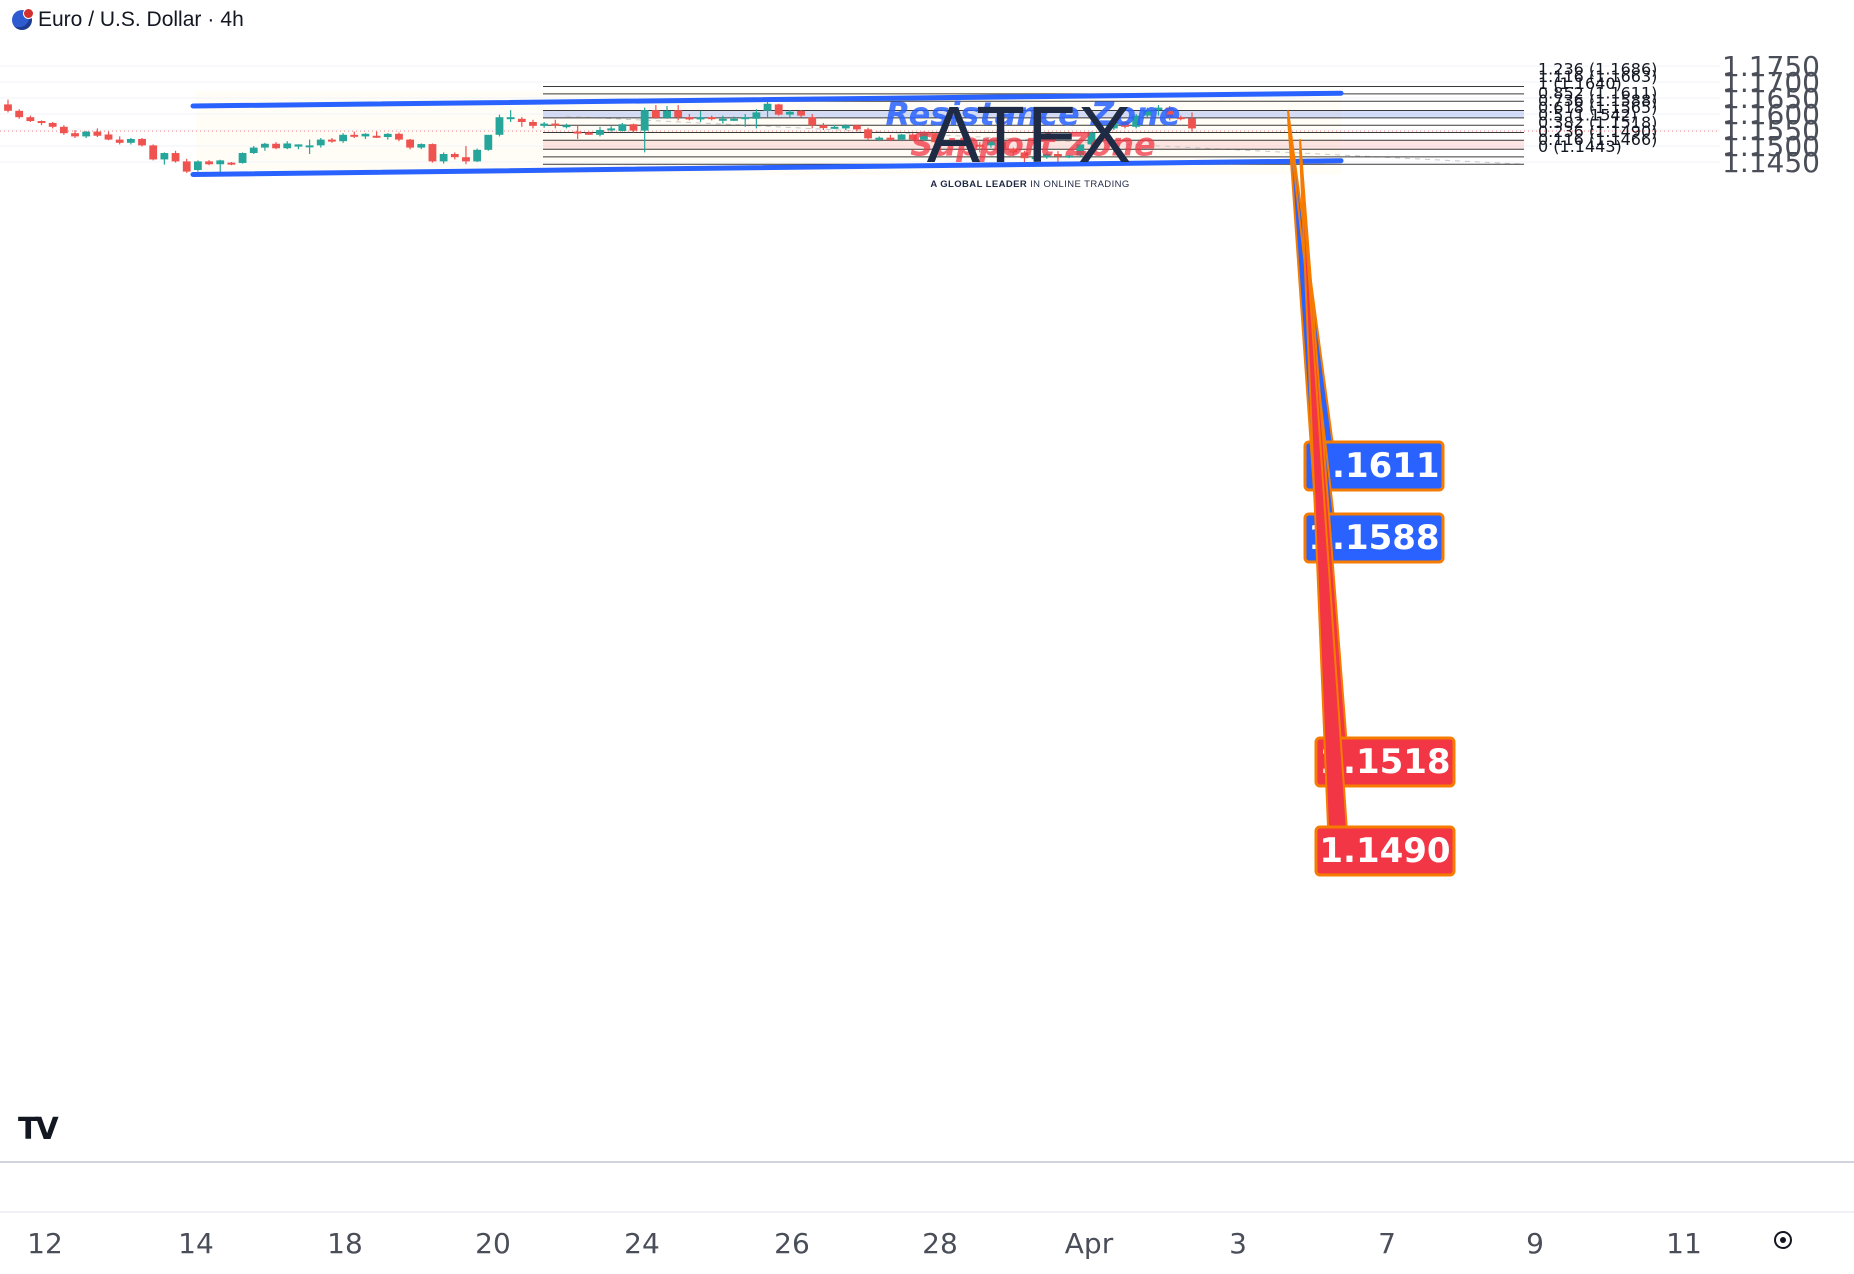 The height and width of the screenshot is (1274, 1854). Describe the element at coordinates (1783, 1240) in the screenshot. I see `settings-icon` at that location.